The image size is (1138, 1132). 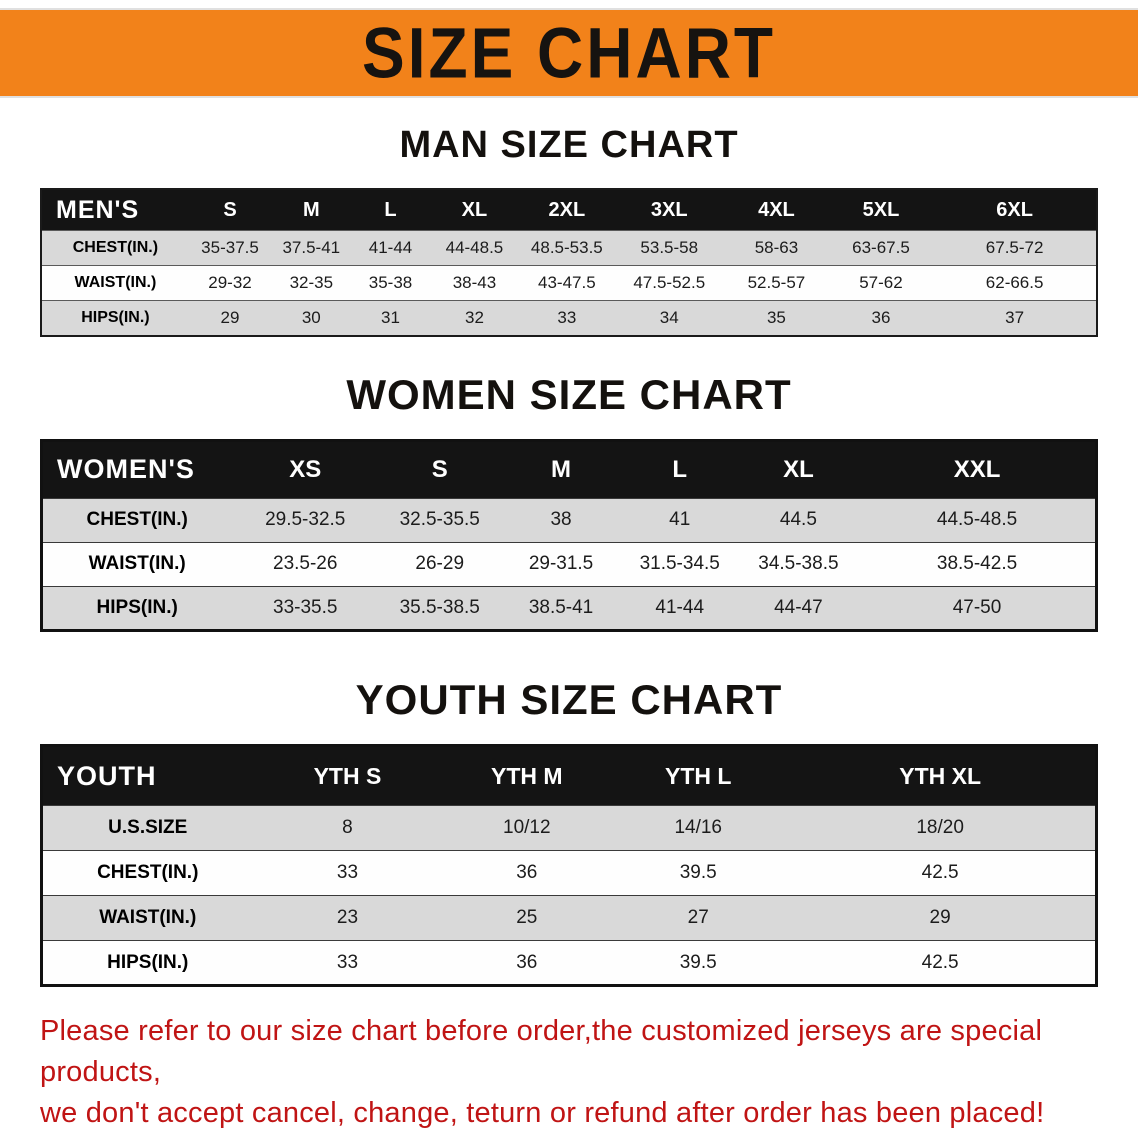 I want to click on size-value: 41, so click(x=679, y=520).